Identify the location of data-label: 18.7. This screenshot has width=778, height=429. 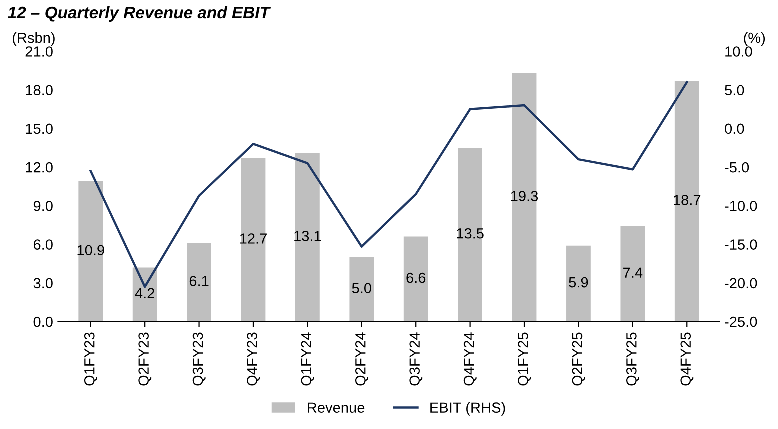
(687, 200).